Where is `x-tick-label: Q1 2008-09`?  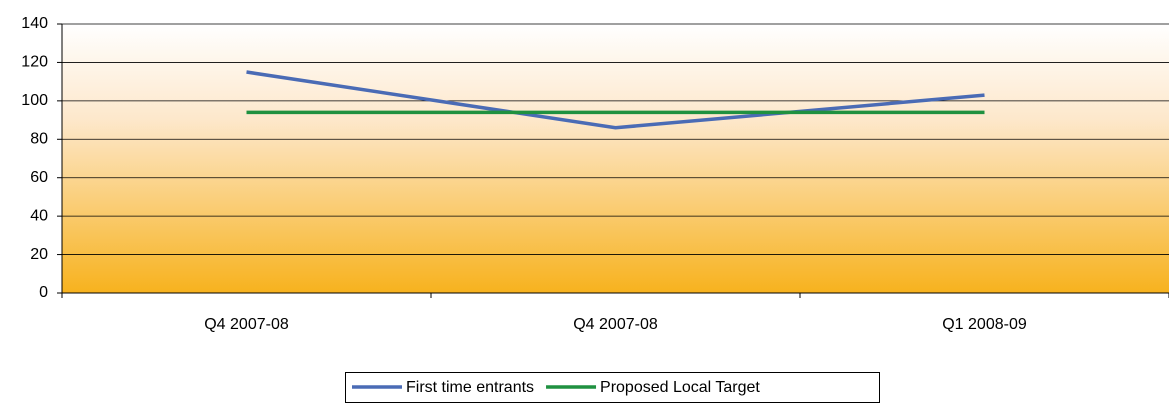 x-tick-label: Q1 2008-09 is located at coordinates (984, 324).